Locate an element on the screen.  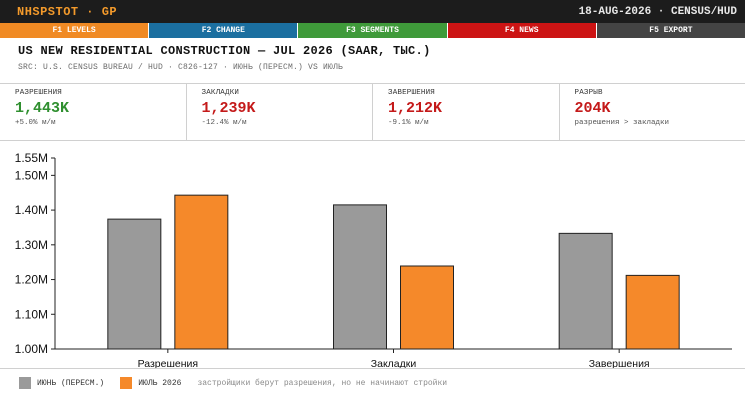
y-tick-label: 1.50M is located at coordinates (31, 175).